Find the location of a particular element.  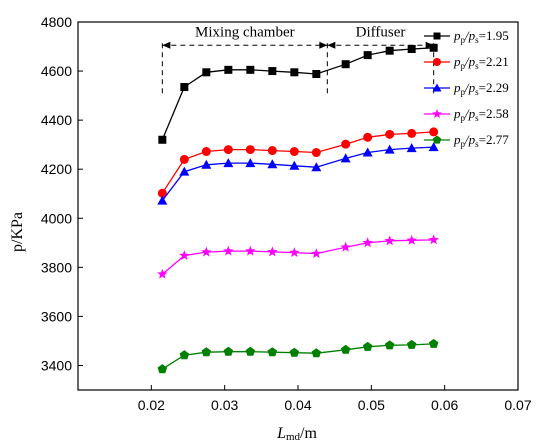

y-tick-label: 4000 is located at coordinates (56, 218).